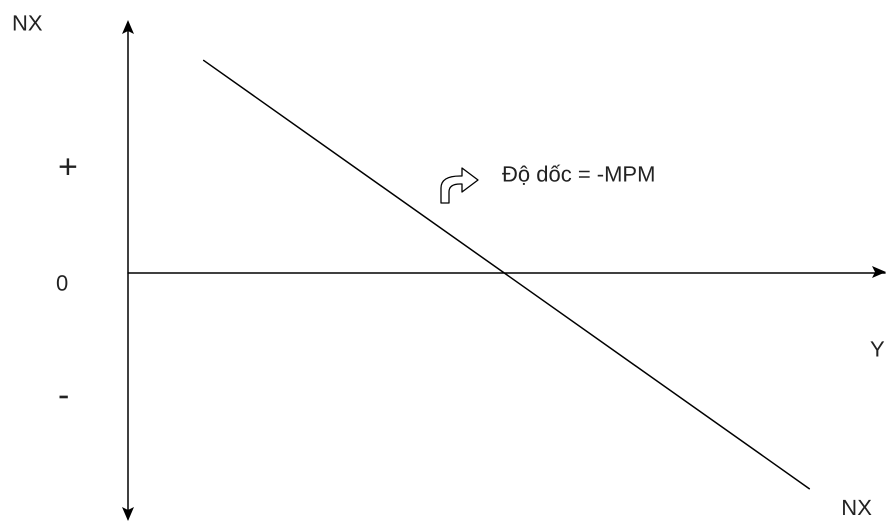 This screenshot has height=527, width=891. What do you see at coordinates (27, 23) in the screenshot?
I see `y-axis-title: NX` at bounding box center [27, 23].